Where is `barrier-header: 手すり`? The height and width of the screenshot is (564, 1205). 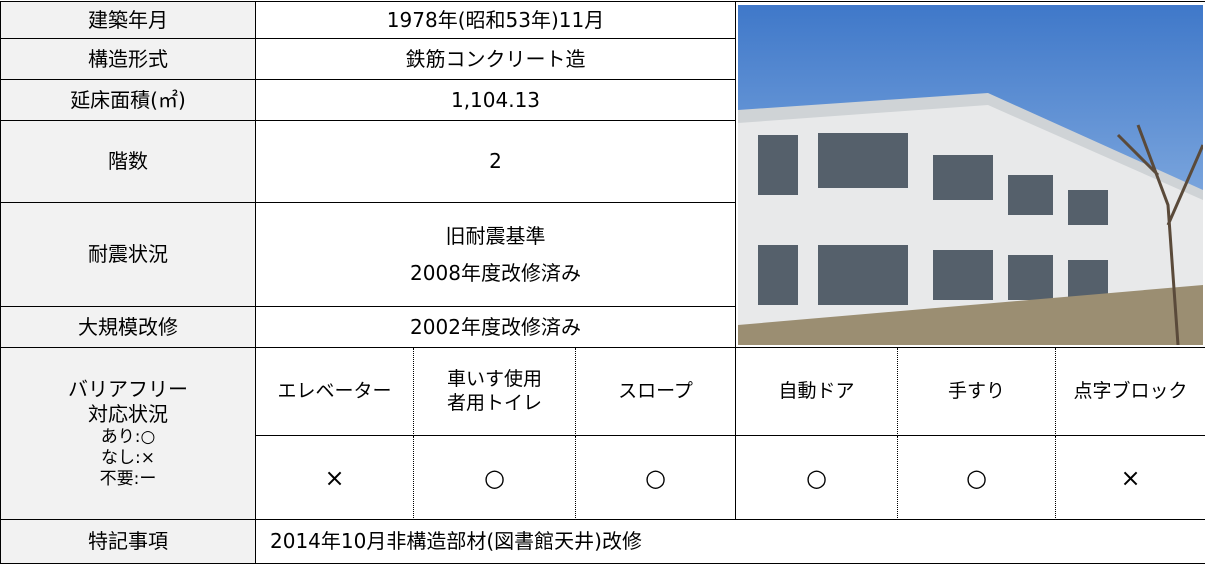
barrier-header: 手すり is located at coordinates (977, 392).